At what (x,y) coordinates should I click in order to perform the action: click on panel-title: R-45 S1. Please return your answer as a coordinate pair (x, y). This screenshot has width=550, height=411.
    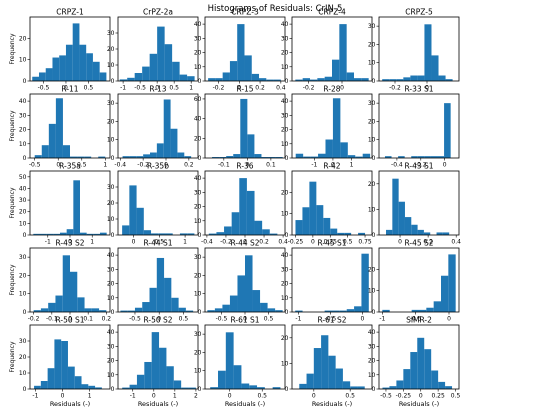
    Looking at the image, I should click on (331, 243).